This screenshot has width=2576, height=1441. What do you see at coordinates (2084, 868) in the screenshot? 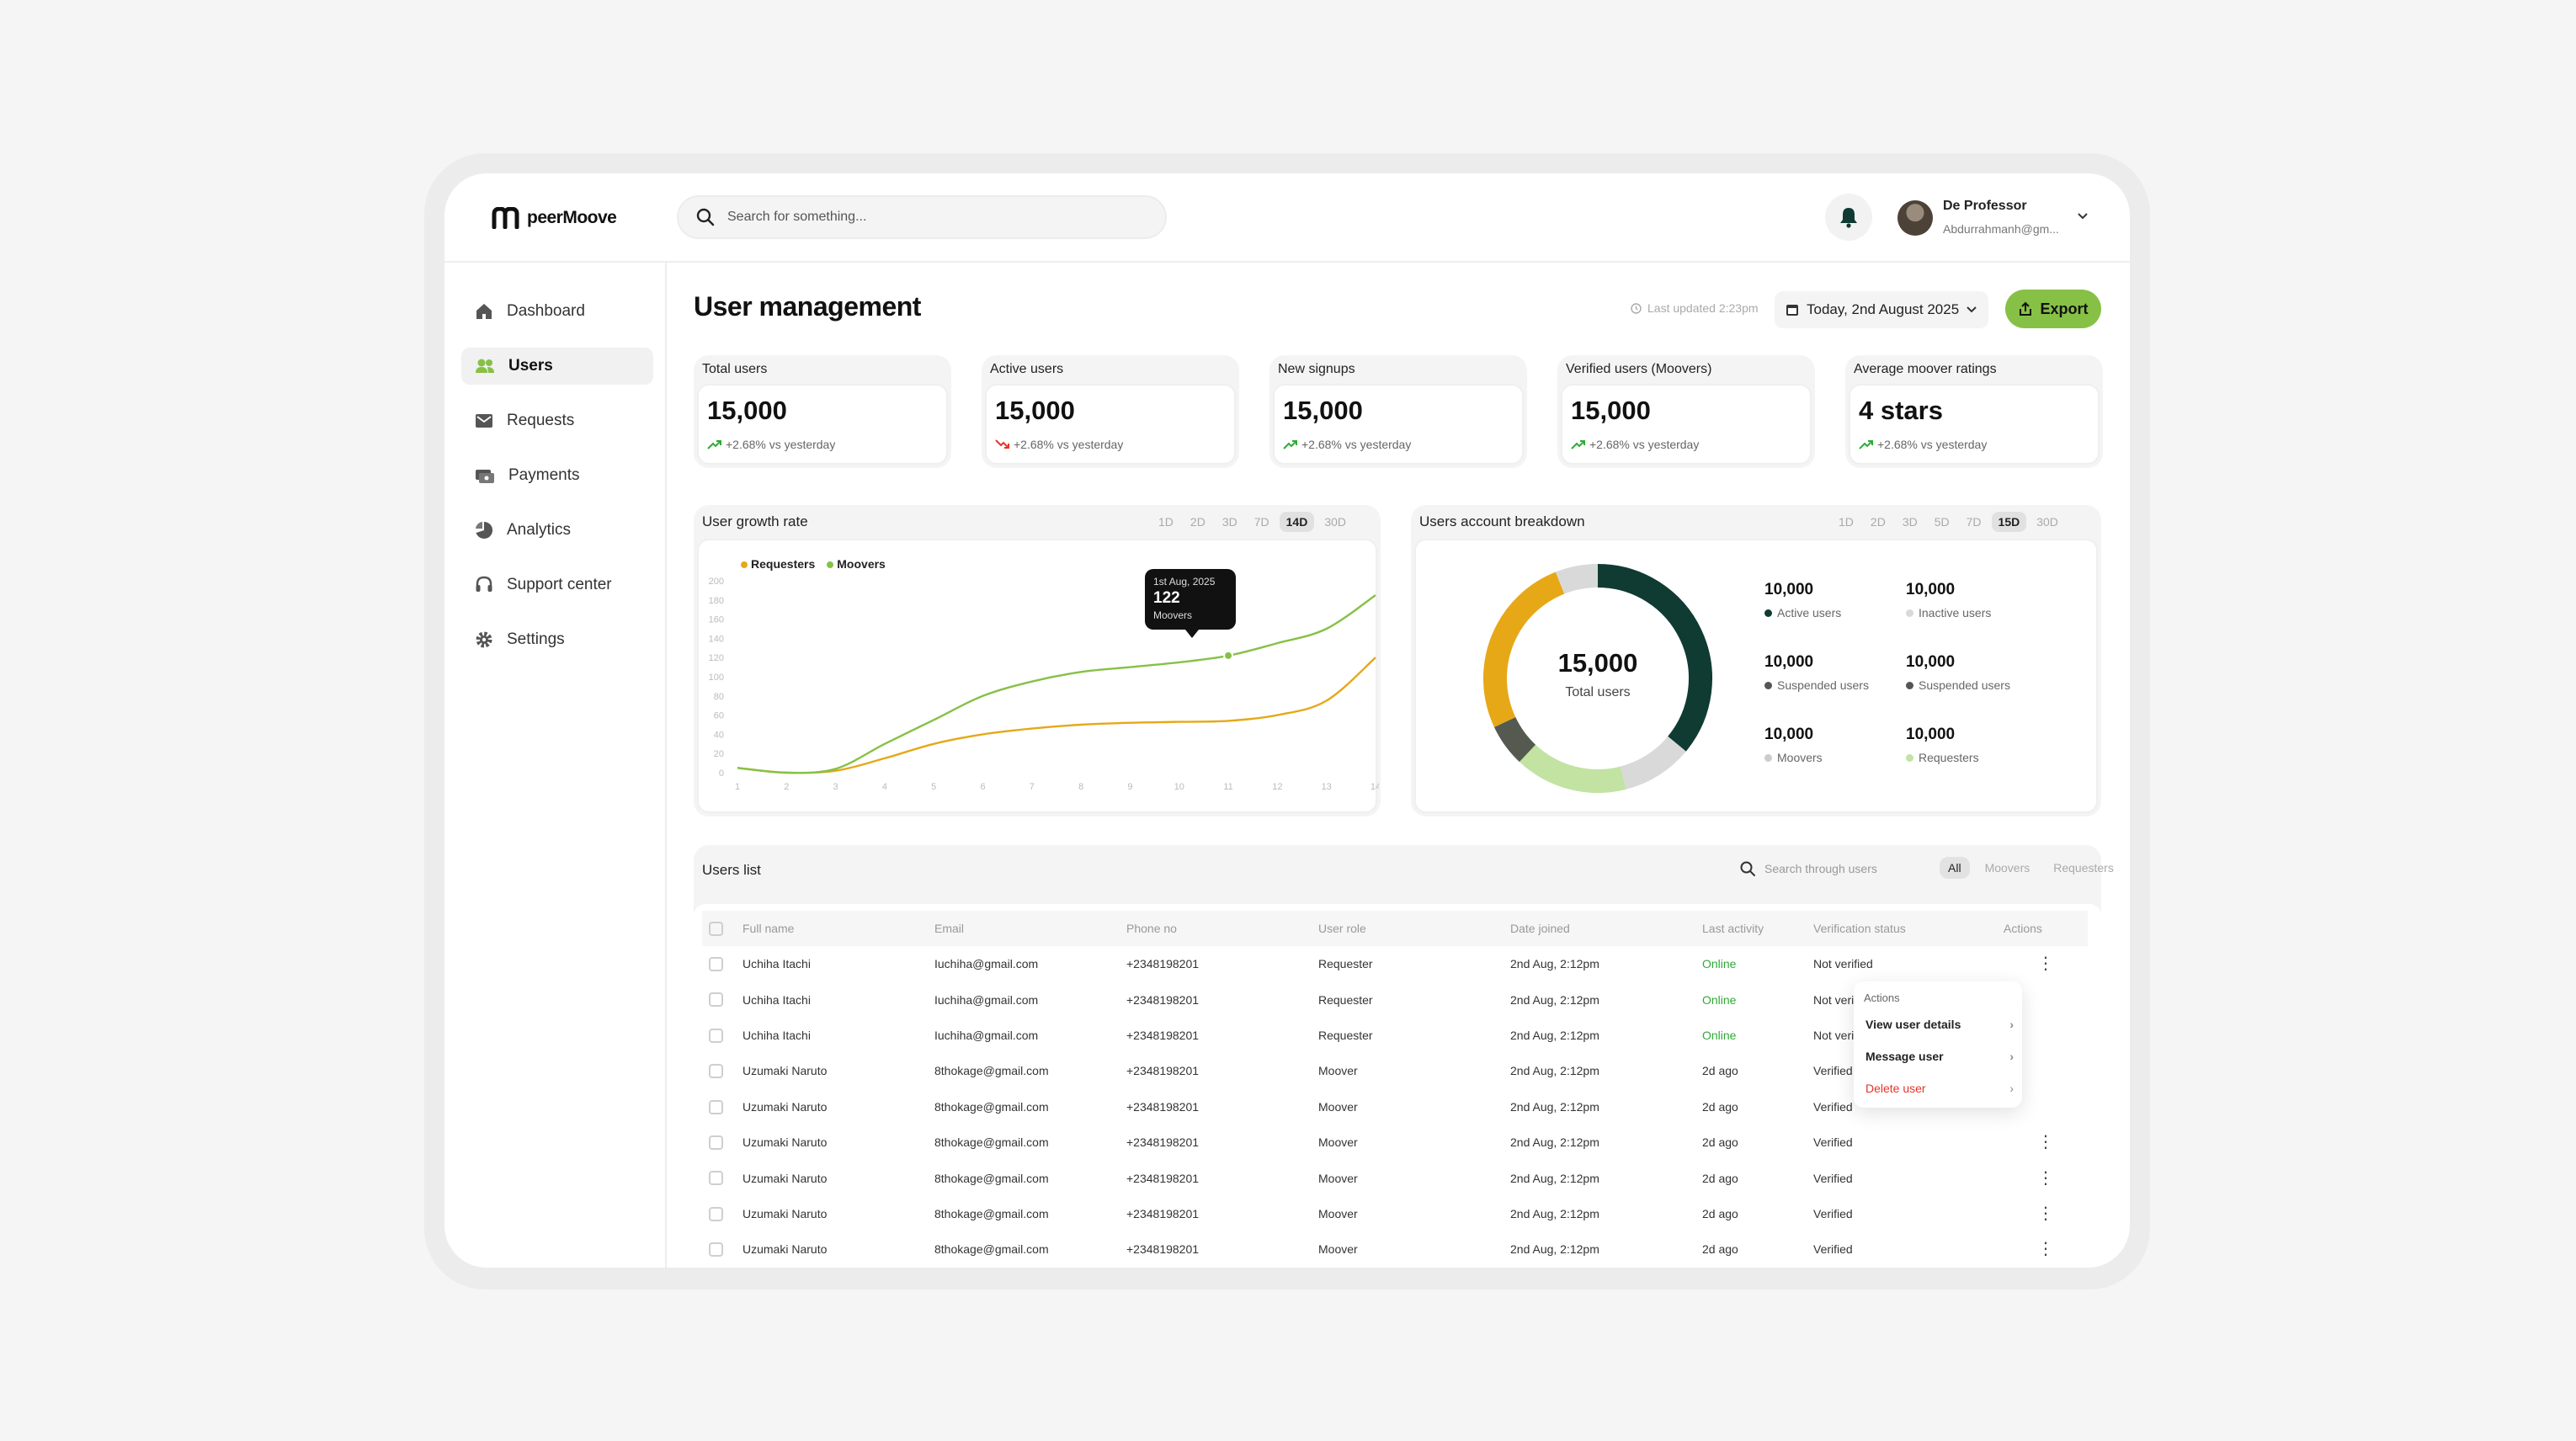
I see `filter-requesters: Requesters` at bounding box center [2084, 868].